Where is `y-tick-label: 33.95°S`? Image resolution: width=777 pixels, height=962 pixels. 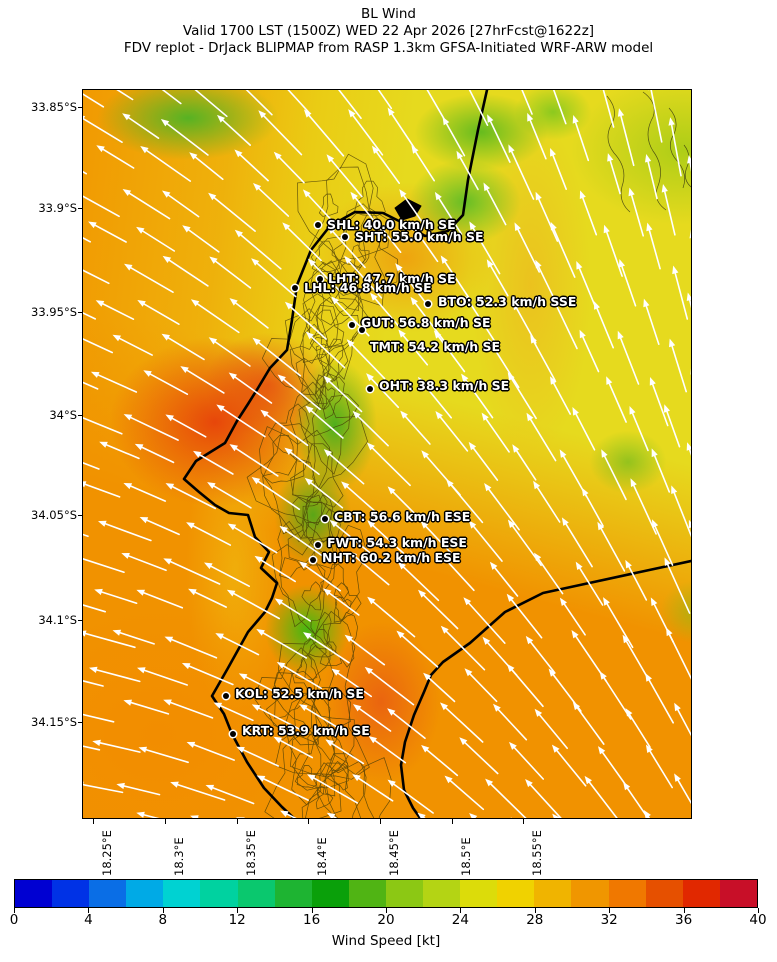
y-tick-label: 33.95°S is located at coordinates (54, 312).